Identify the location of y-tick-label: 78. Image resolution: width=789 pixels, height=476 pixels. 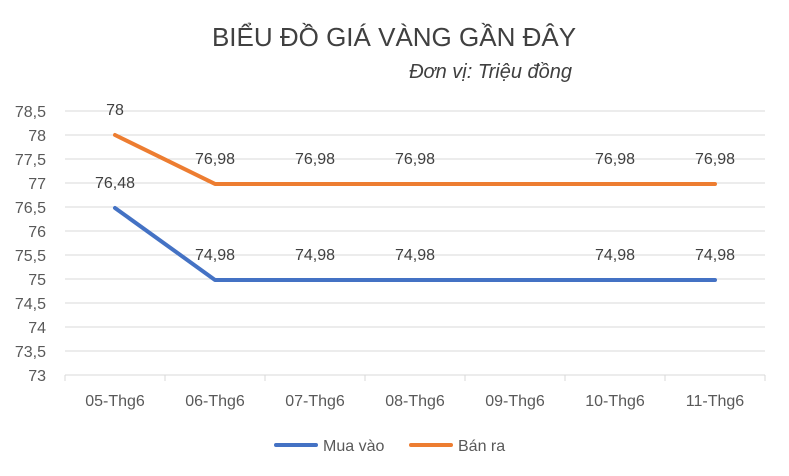
(37, 136).